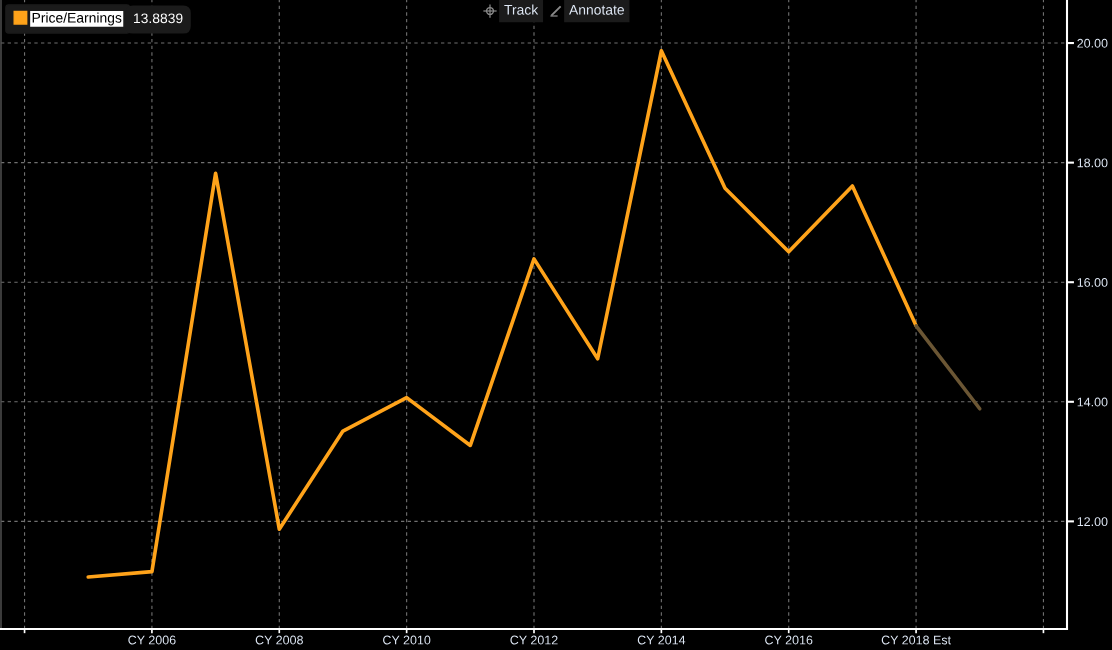 Image resolution: width=1112 pixels, height=650 pixels. What do you see at coordinates (407, 640) in the screenshot?
I see `x-tick-label: CY 2010` at bounding box center [407, 640].